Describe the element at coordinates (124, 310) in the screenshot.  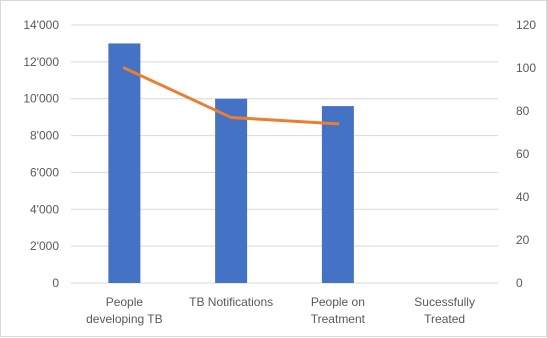
I see `category-label: People developing TB` at that location.